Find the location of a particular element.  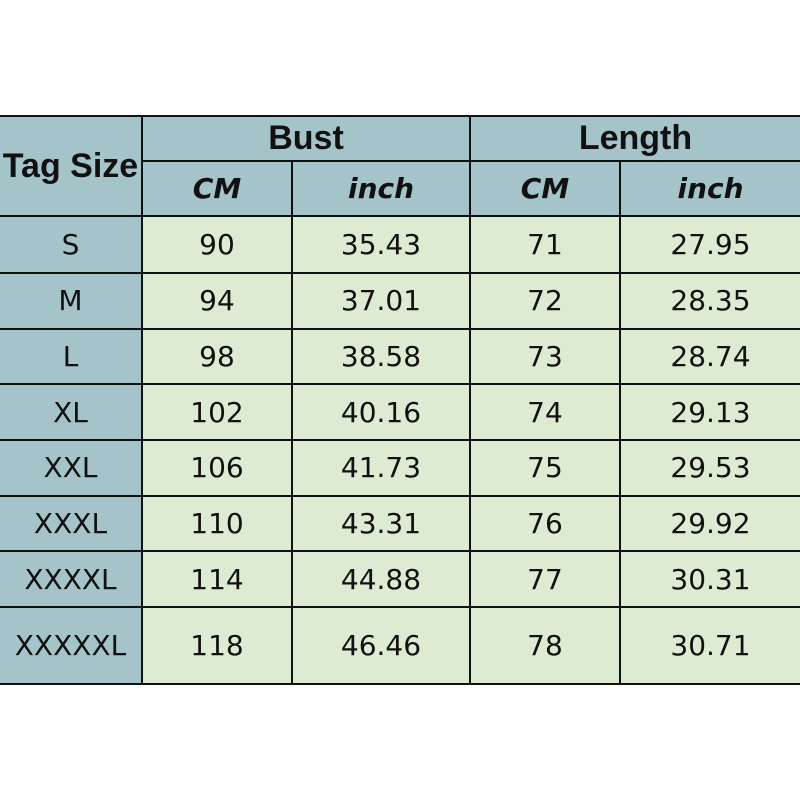

cell-bust-inch: 44.88 is located at coordinates (381, 579).